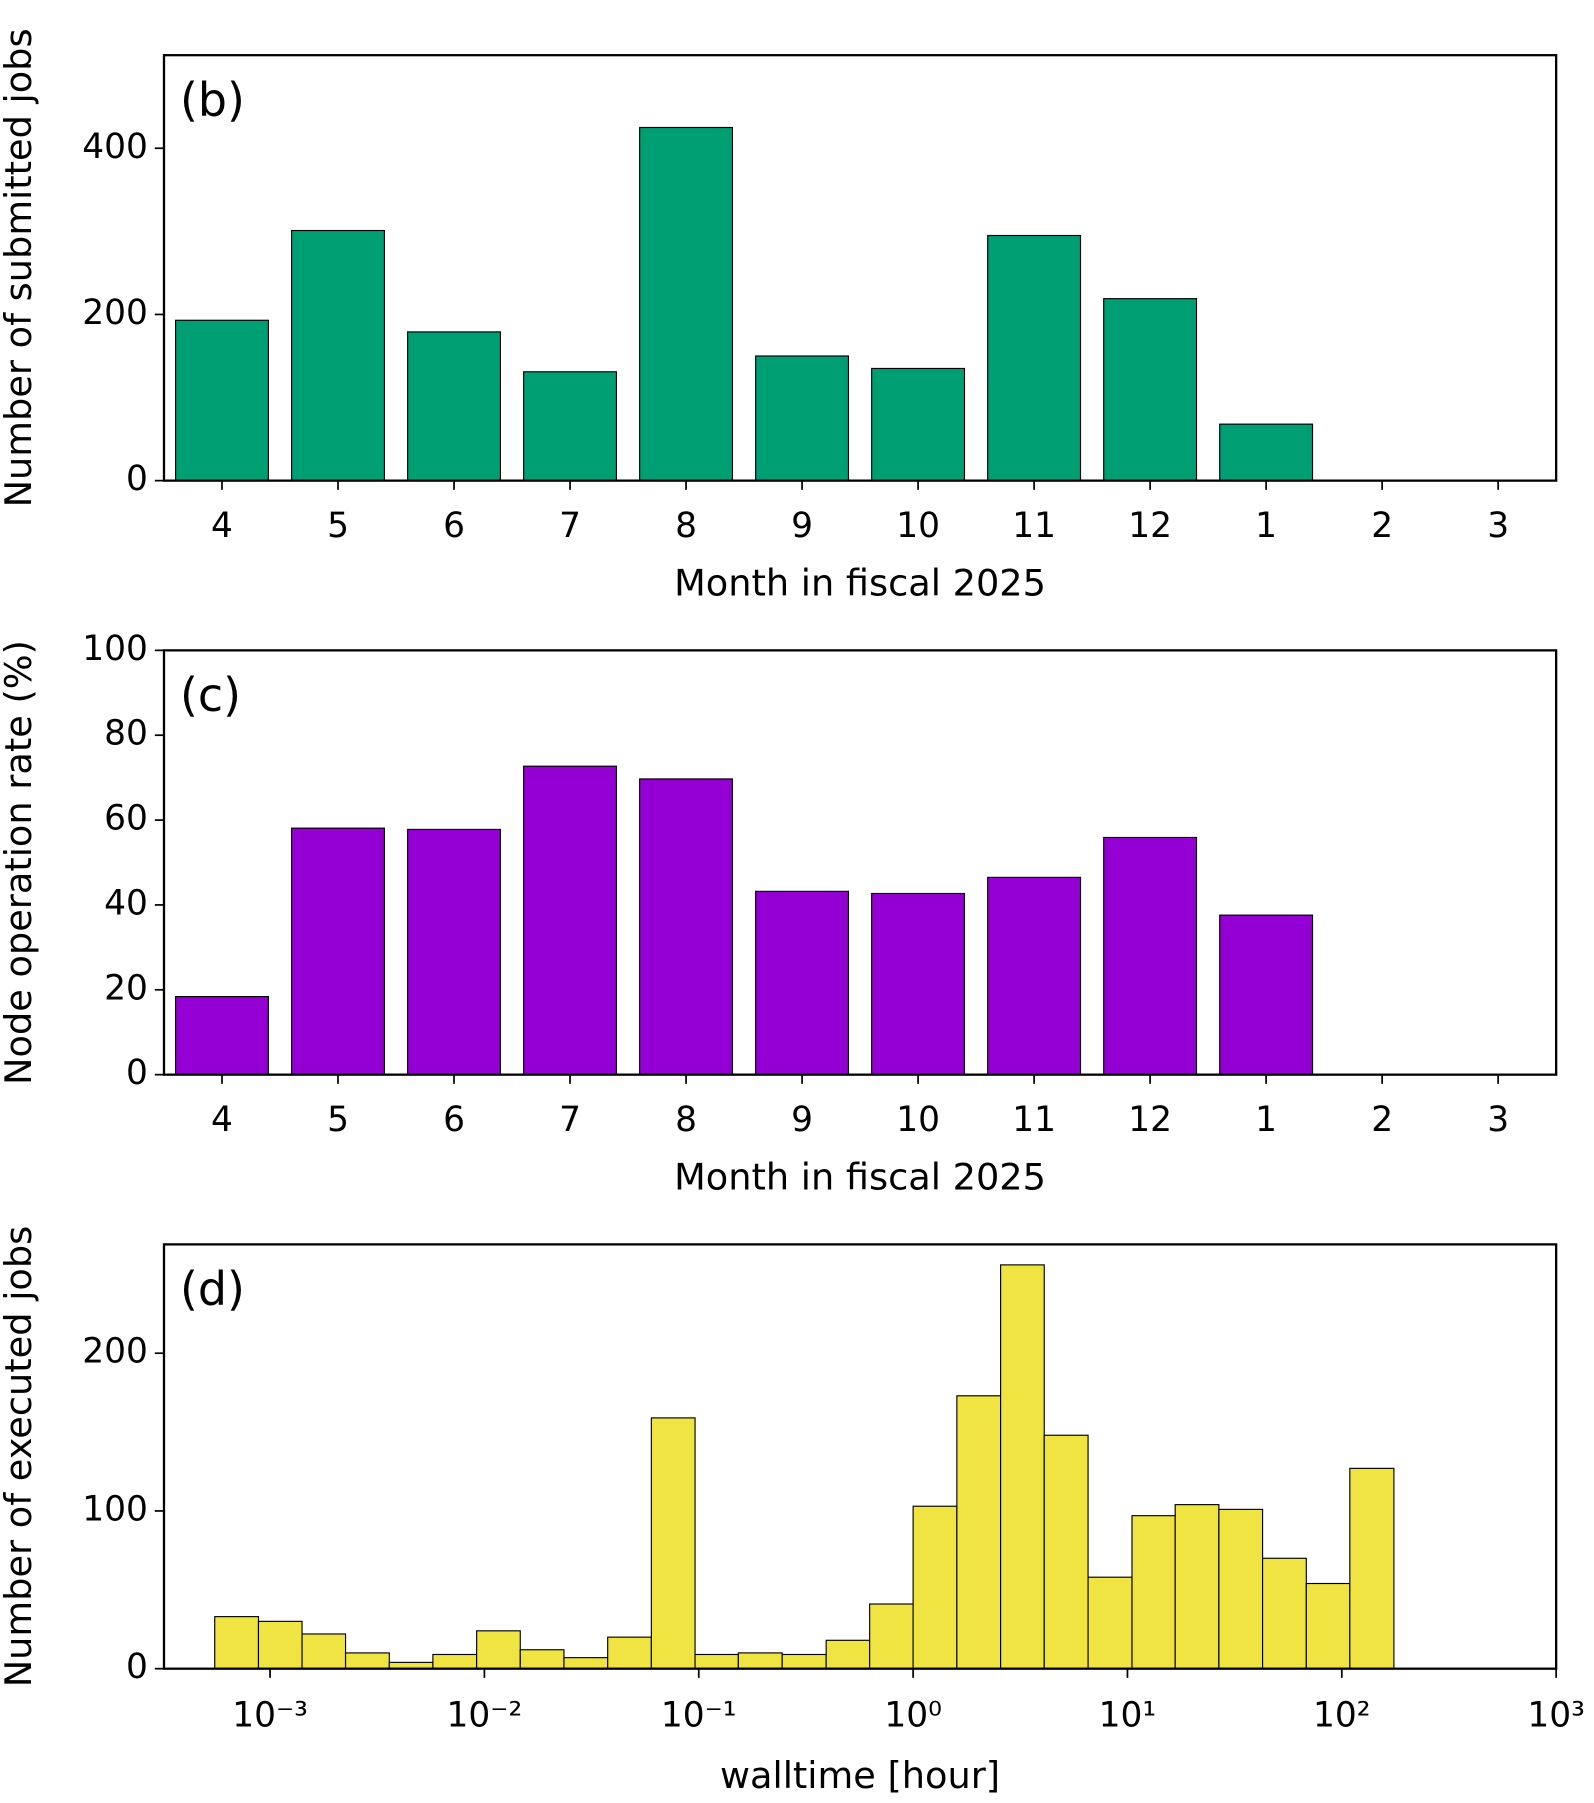  I want to click on y-tick-label: 400, so click(115, 147).